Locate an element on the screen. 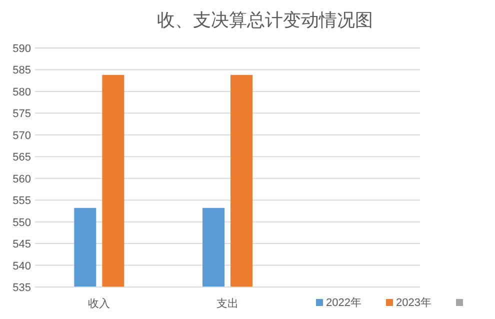  y-tick-label: 540 is located at coordinates (21, 266).